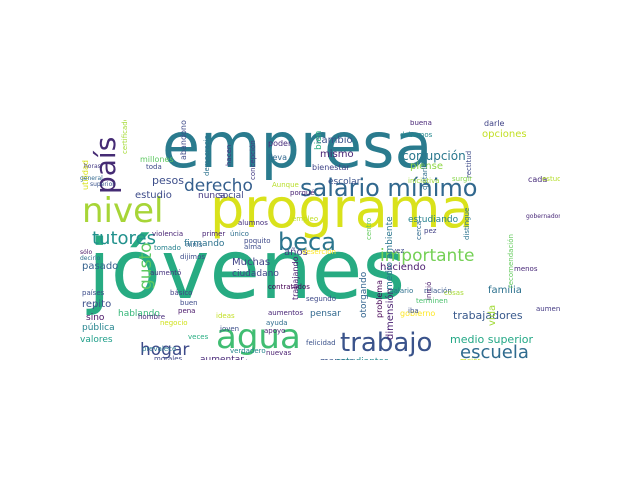 This screenshot has height=480, width=640. I want to click on word: corrupción, so click(434, 156).